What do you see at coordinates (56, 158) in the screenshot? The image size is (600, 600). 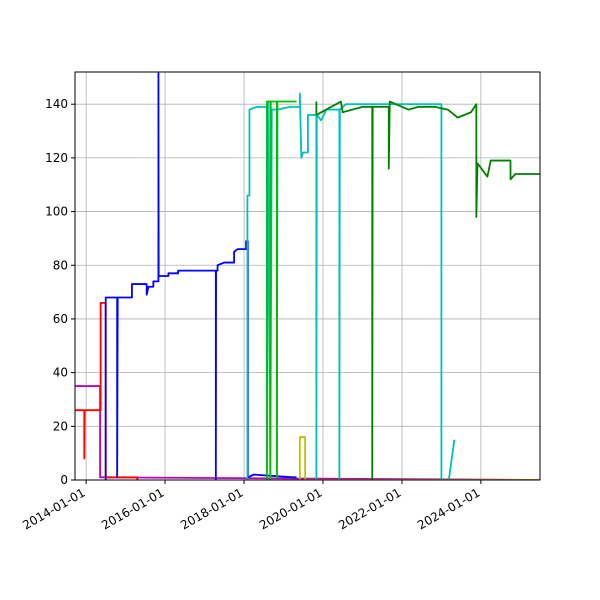 I see `y-tick-label: 120` at bounding box center [56, 158].